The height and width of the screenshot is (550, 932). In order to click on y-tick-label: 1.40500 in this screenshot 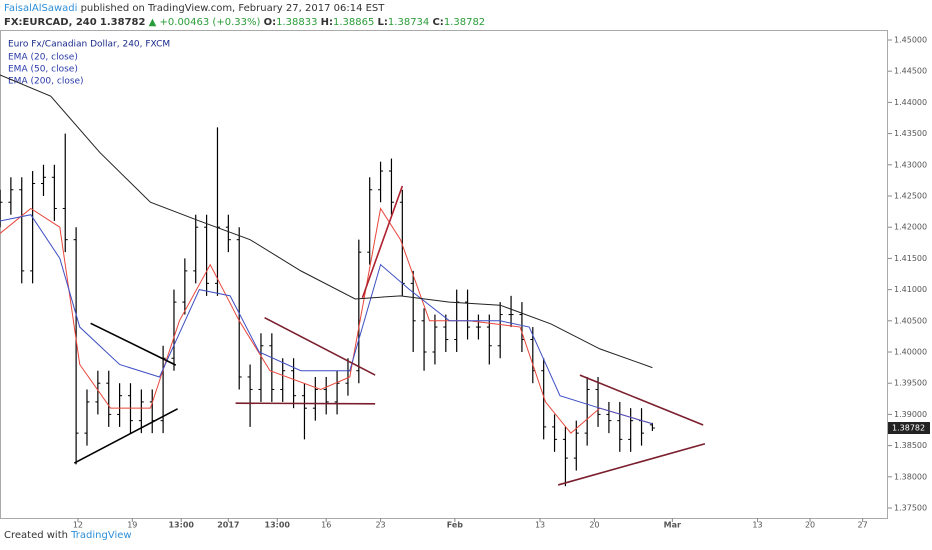, I will do `click(910, 320)`.